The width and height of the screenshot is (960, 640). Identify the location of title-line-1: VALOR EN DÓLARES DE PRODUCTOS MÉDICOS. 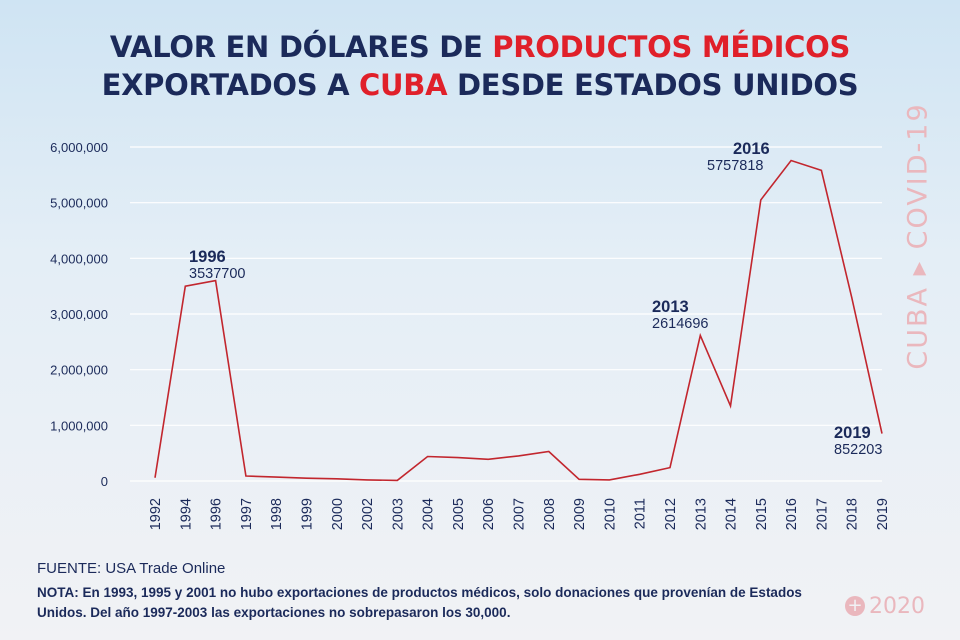
(480, 47).